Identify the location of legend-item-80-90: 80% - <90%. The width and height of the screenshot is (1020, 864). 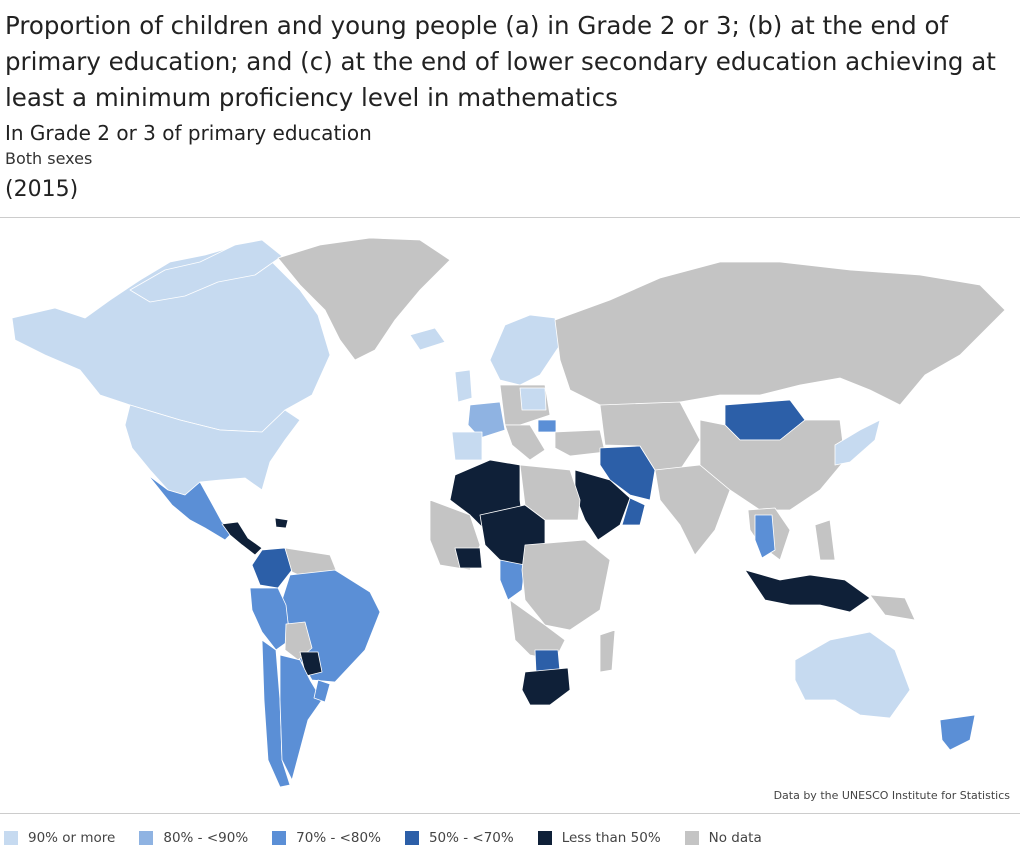
(193, 838).